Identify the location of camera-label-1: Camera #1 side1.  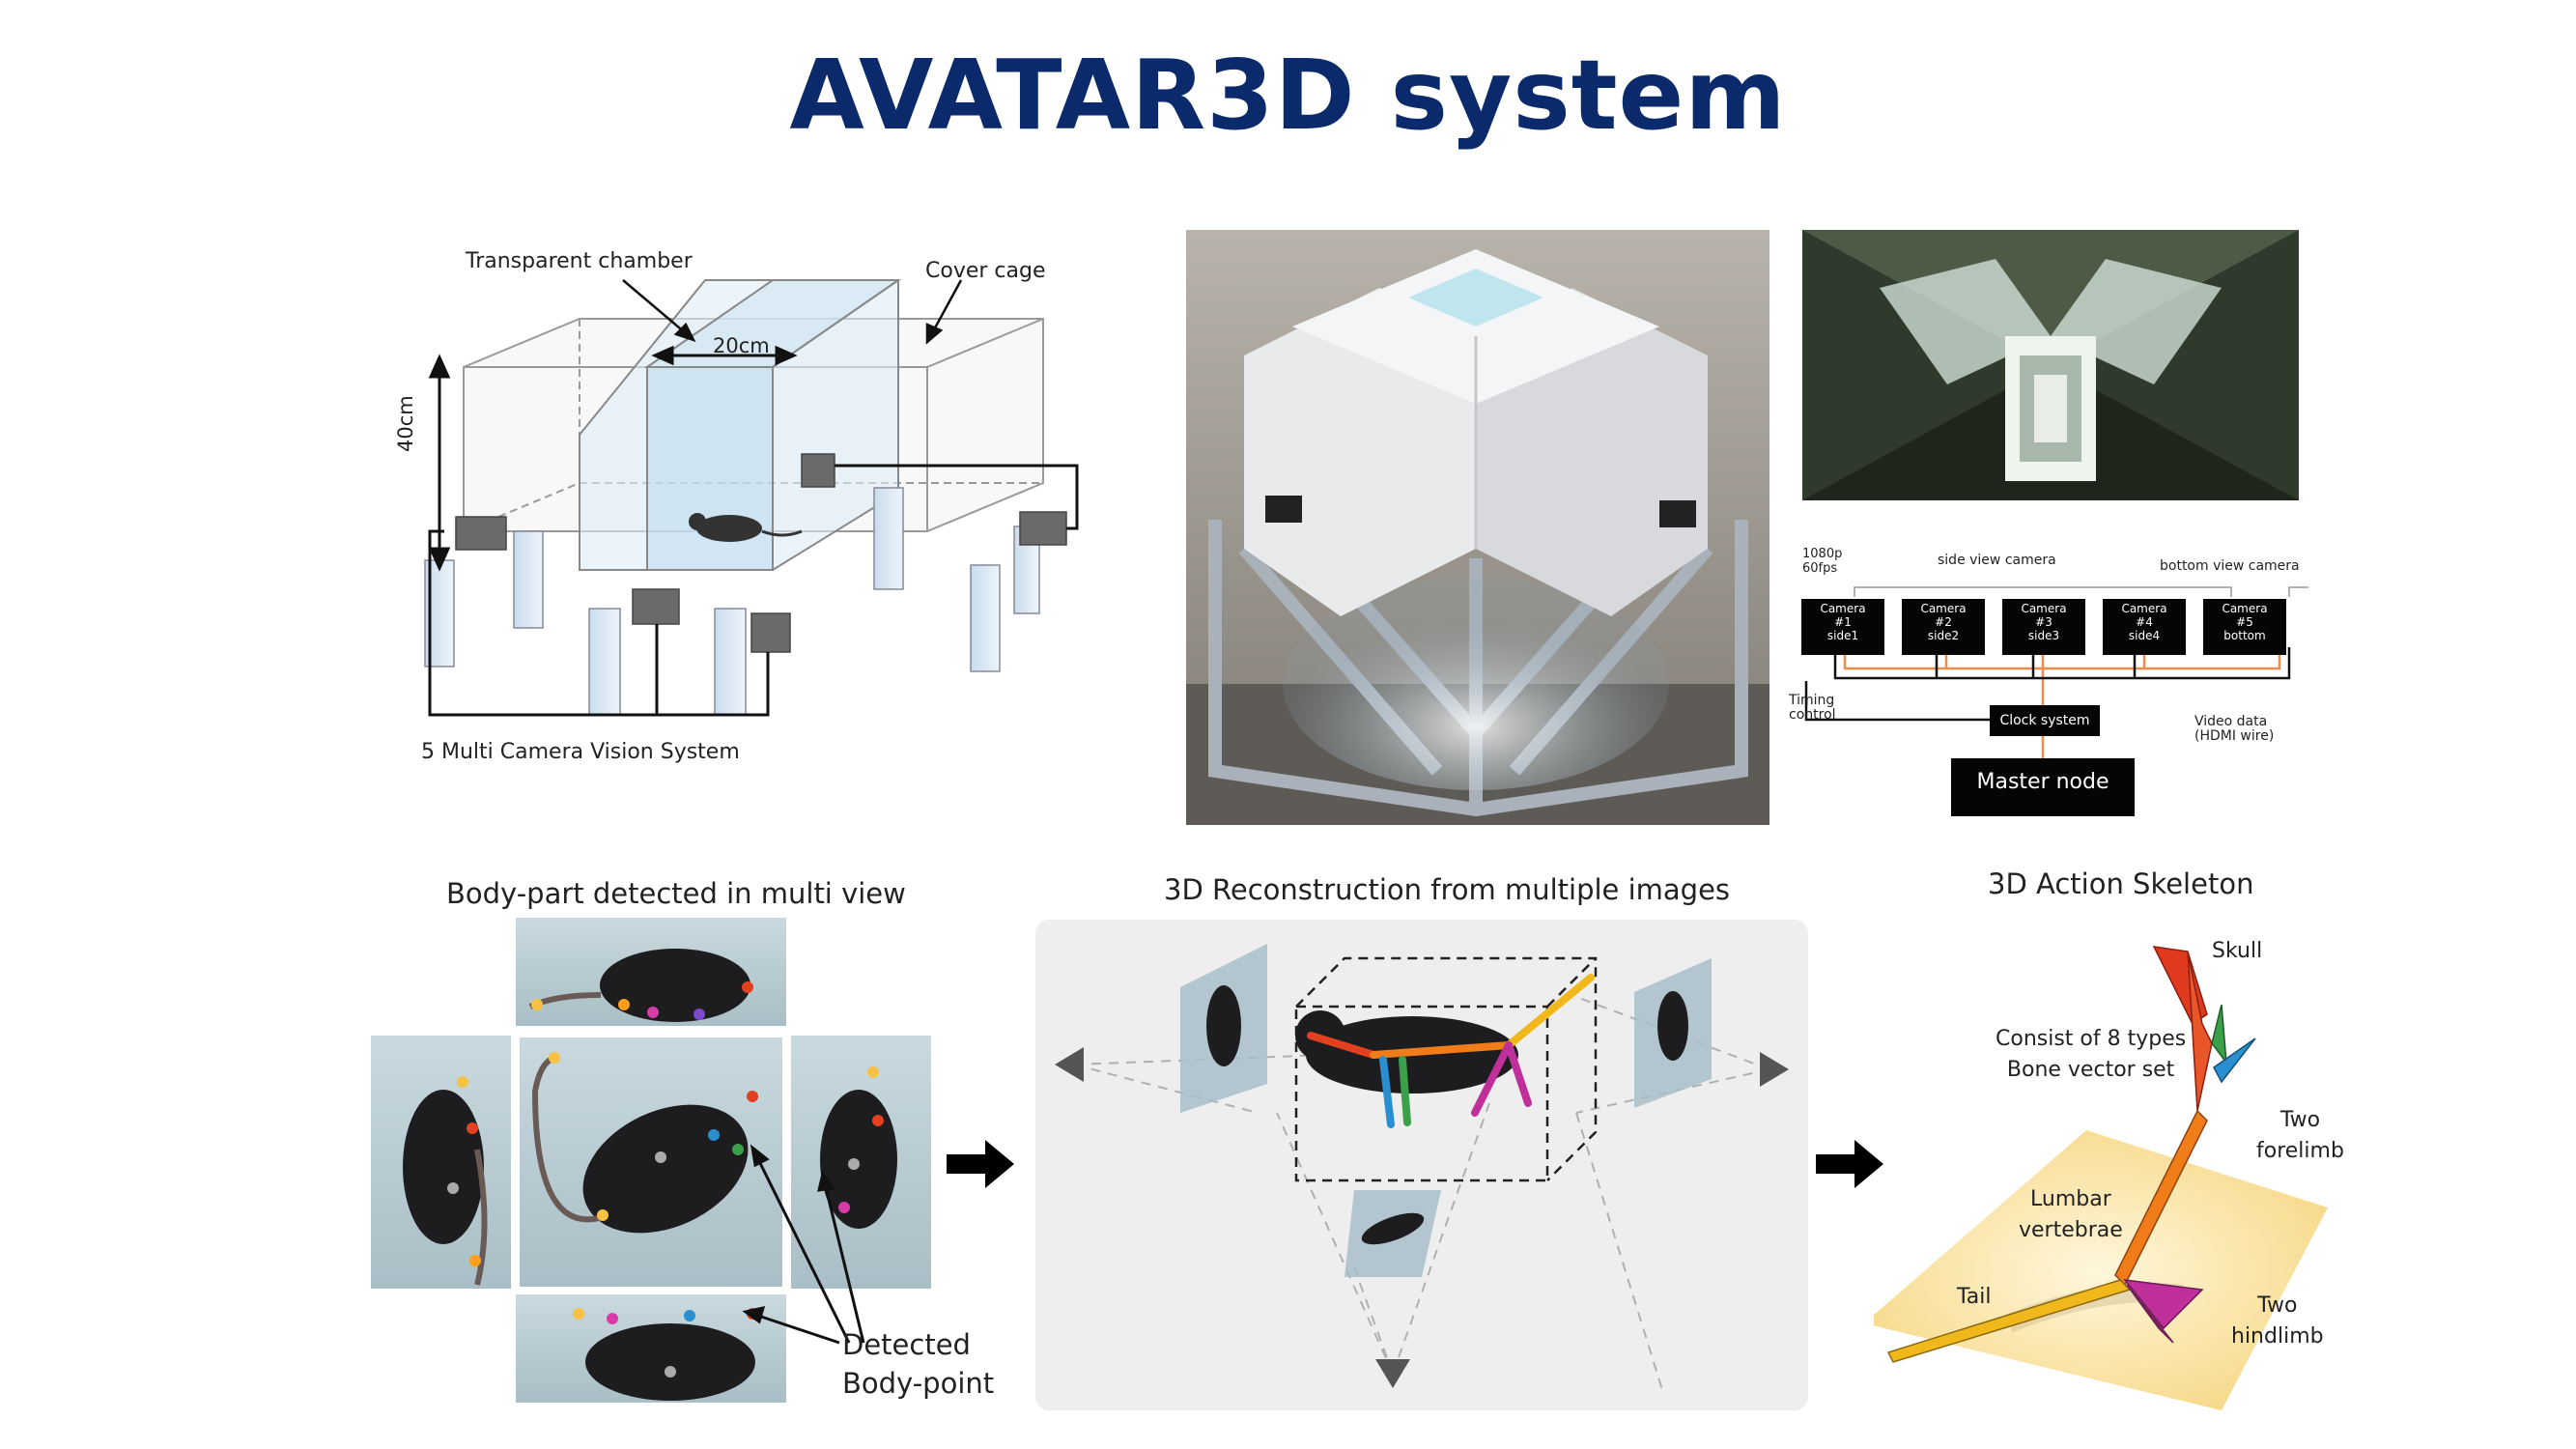
(1843, 622).